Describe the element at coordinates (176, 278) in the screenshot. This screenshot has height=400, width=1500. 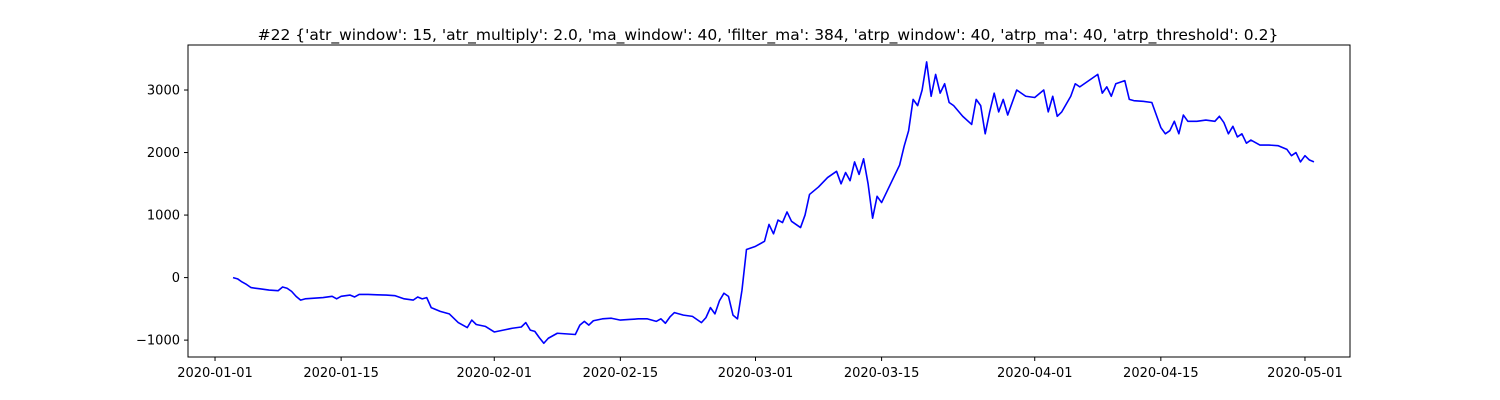
I see `y-tick-label: 0` at that location.